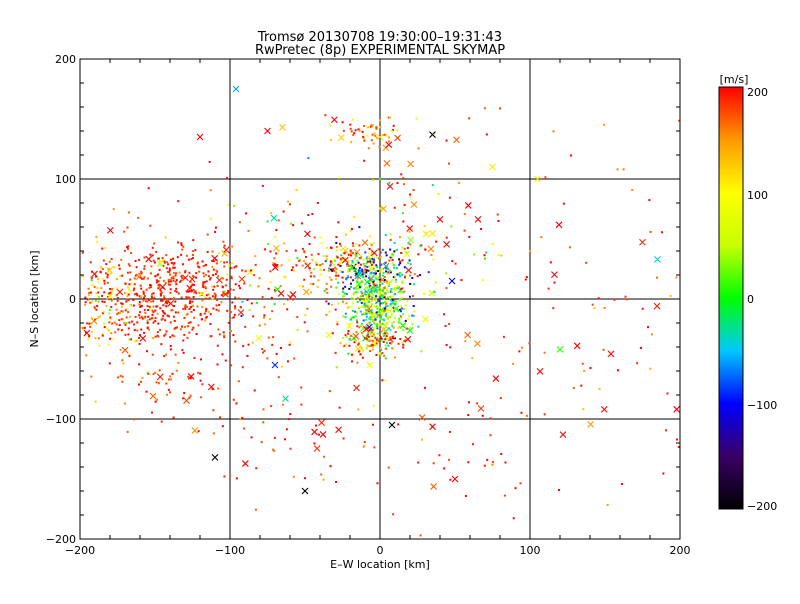 The image size is (800, 604). Describe the element at coordinates (762, 506) in the screenshot. I see `colorbar-tick-label: −200` at that location.